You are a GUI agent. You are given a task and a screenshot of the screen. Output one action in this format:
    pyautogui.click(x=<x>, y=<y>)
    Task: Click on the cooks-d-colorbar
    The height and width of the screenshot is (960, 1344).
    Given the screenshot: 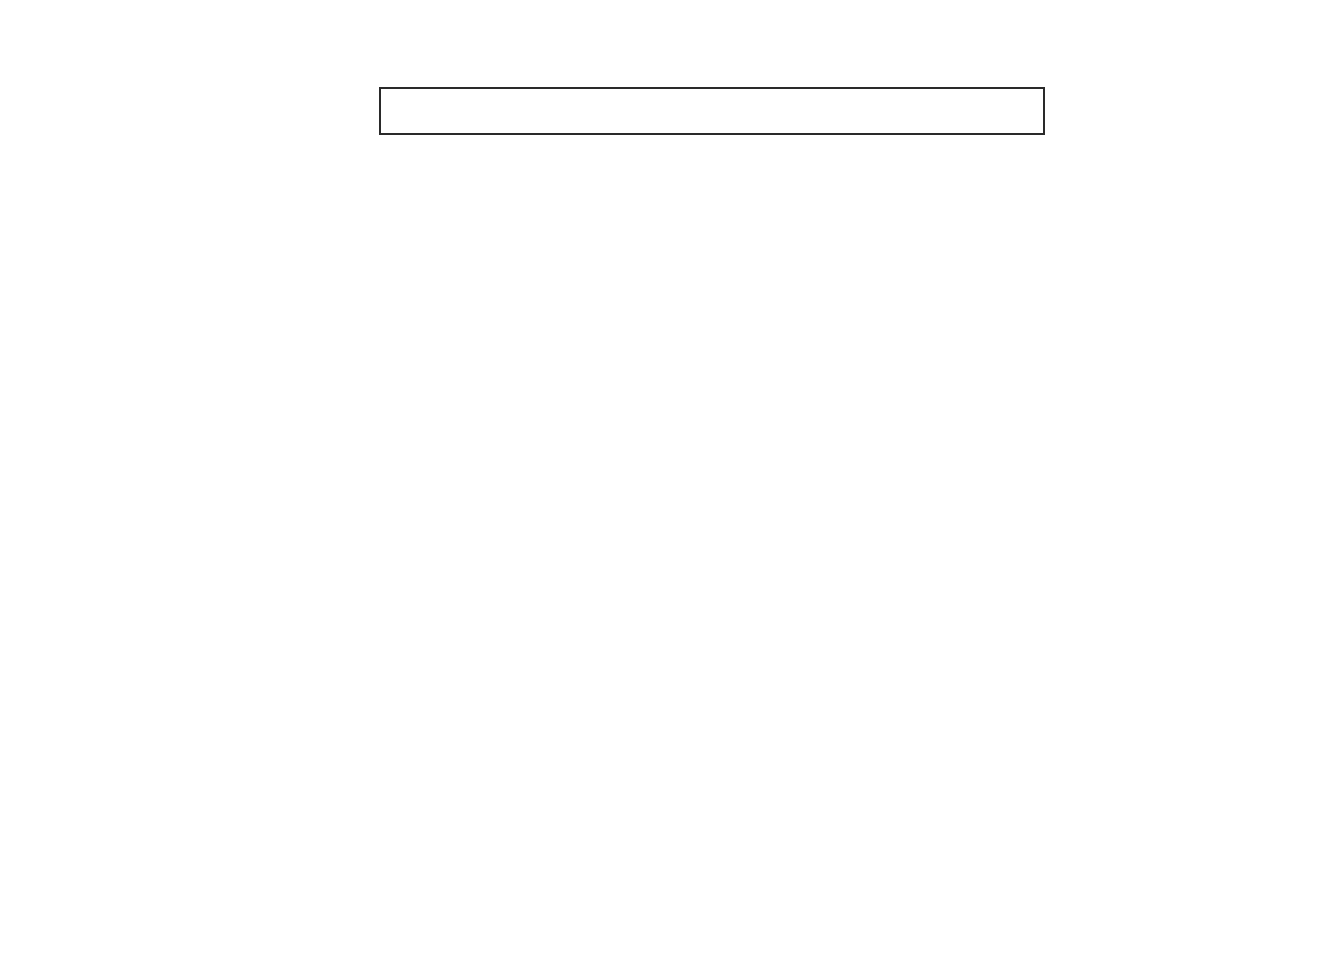 What is the action you would take?
    pyautogui.click(x=712, y=111)
    